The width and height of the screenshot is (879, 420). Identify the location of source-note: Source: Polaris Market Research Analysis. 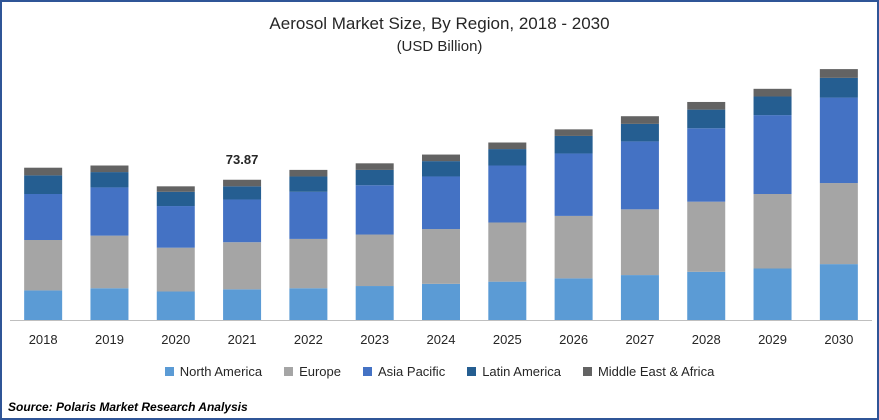
(128, 407).